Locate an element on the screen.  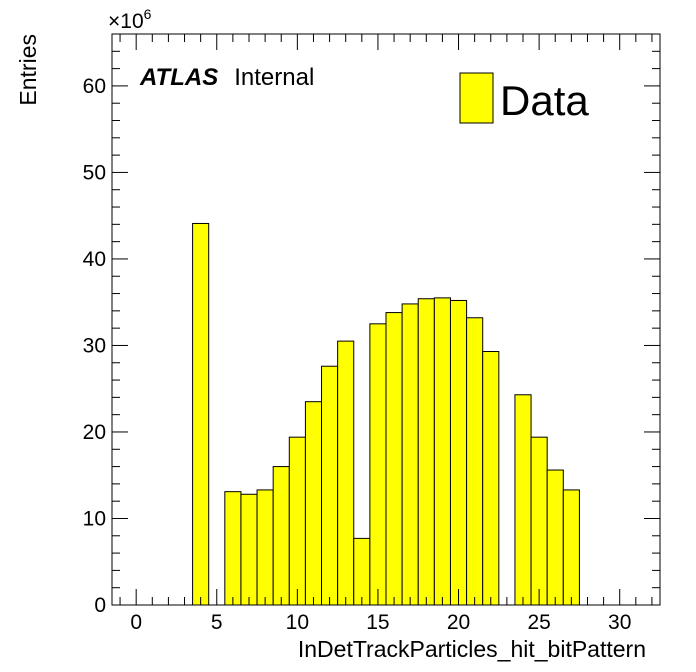
legend: Data is located at coordinates (524, 98).